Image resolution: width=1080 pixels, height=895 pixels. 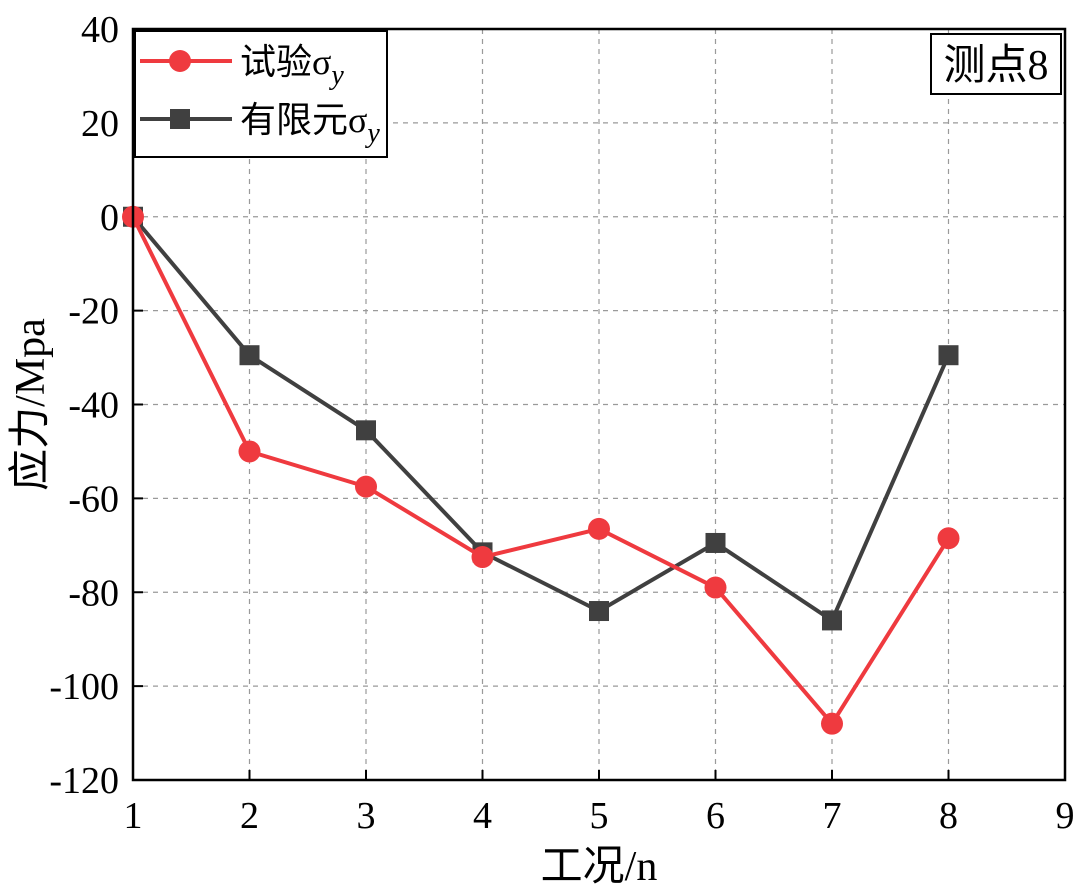 What do you see at coordinates (100, 124) in the screenshot?
I see `y-tick-label: 20` at bounding box center [100, 124].